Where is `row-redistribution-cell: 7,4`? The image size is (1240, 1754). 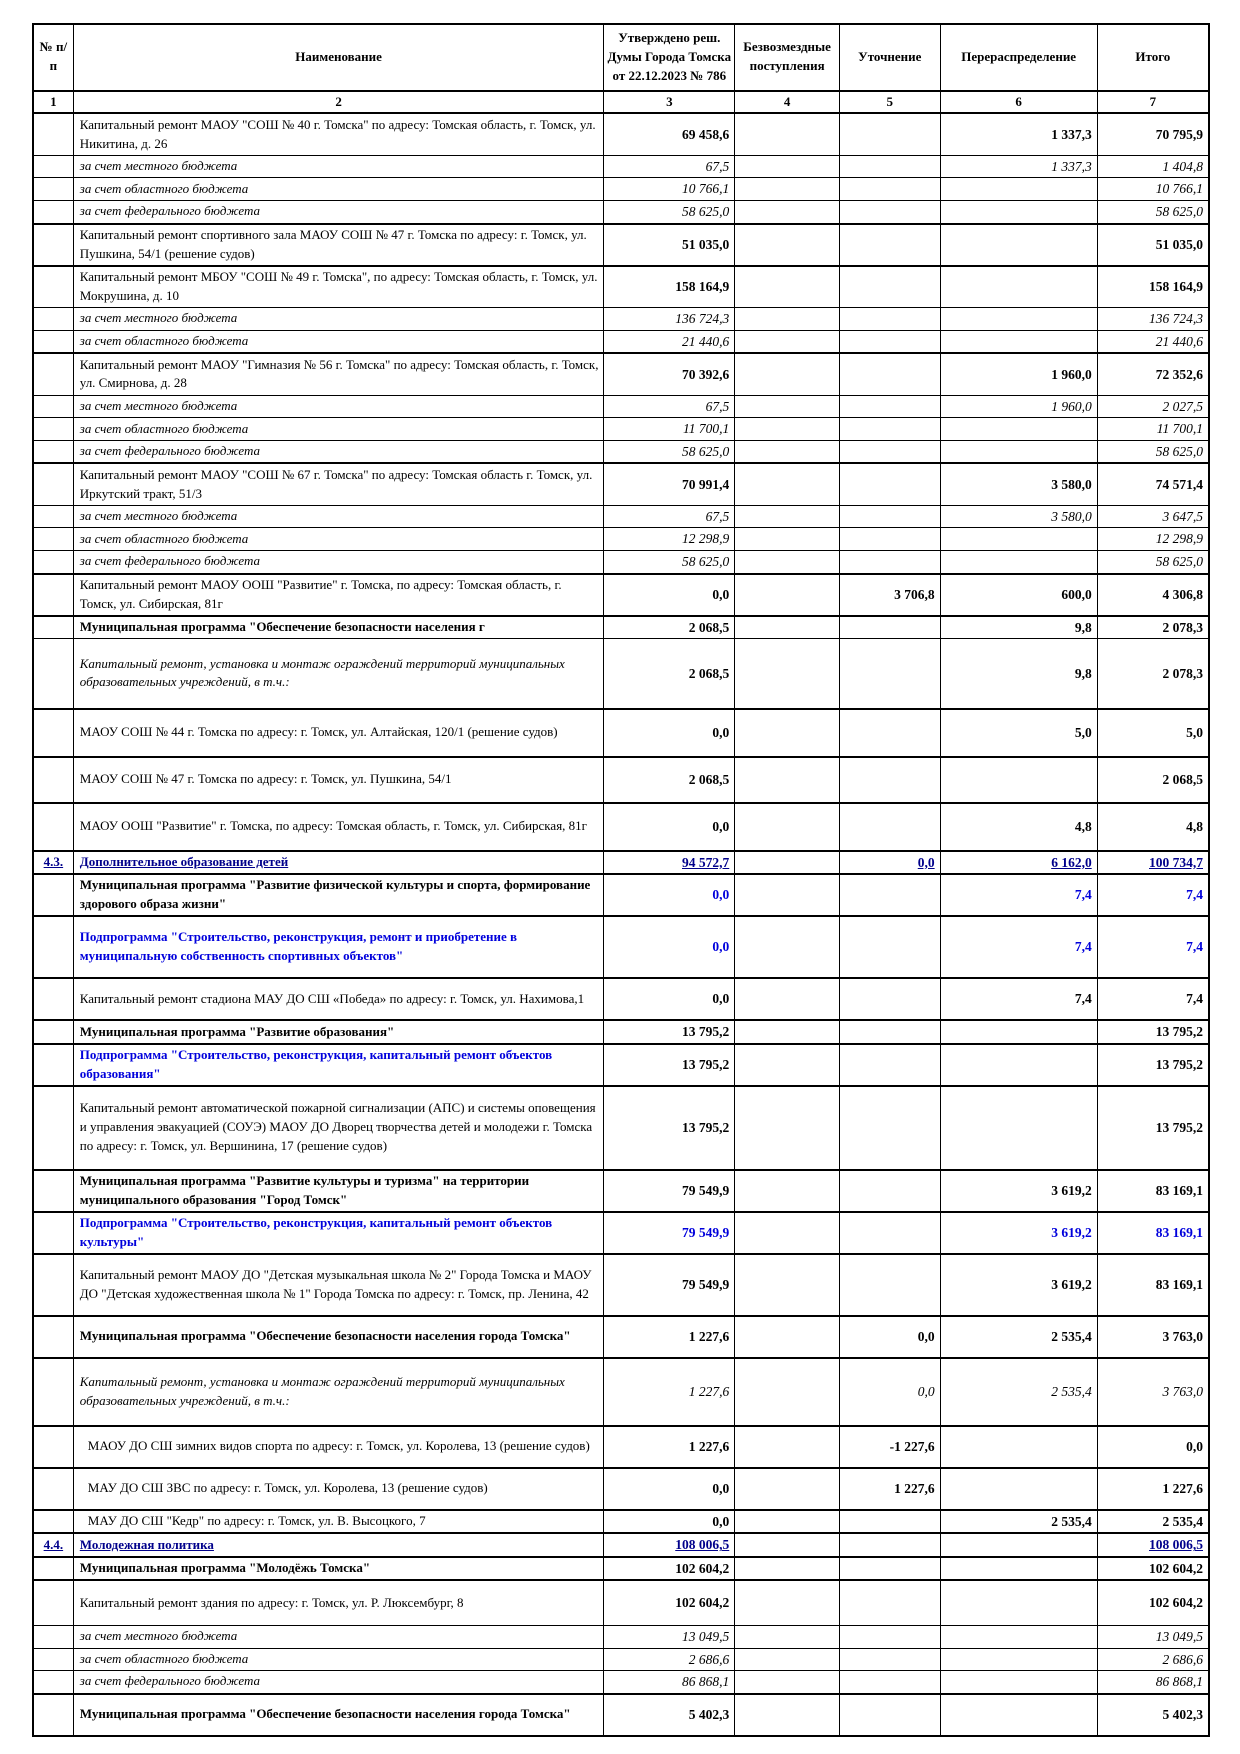 row-redistribution-cell: 7,4 is located at coordinates (1018, 947).